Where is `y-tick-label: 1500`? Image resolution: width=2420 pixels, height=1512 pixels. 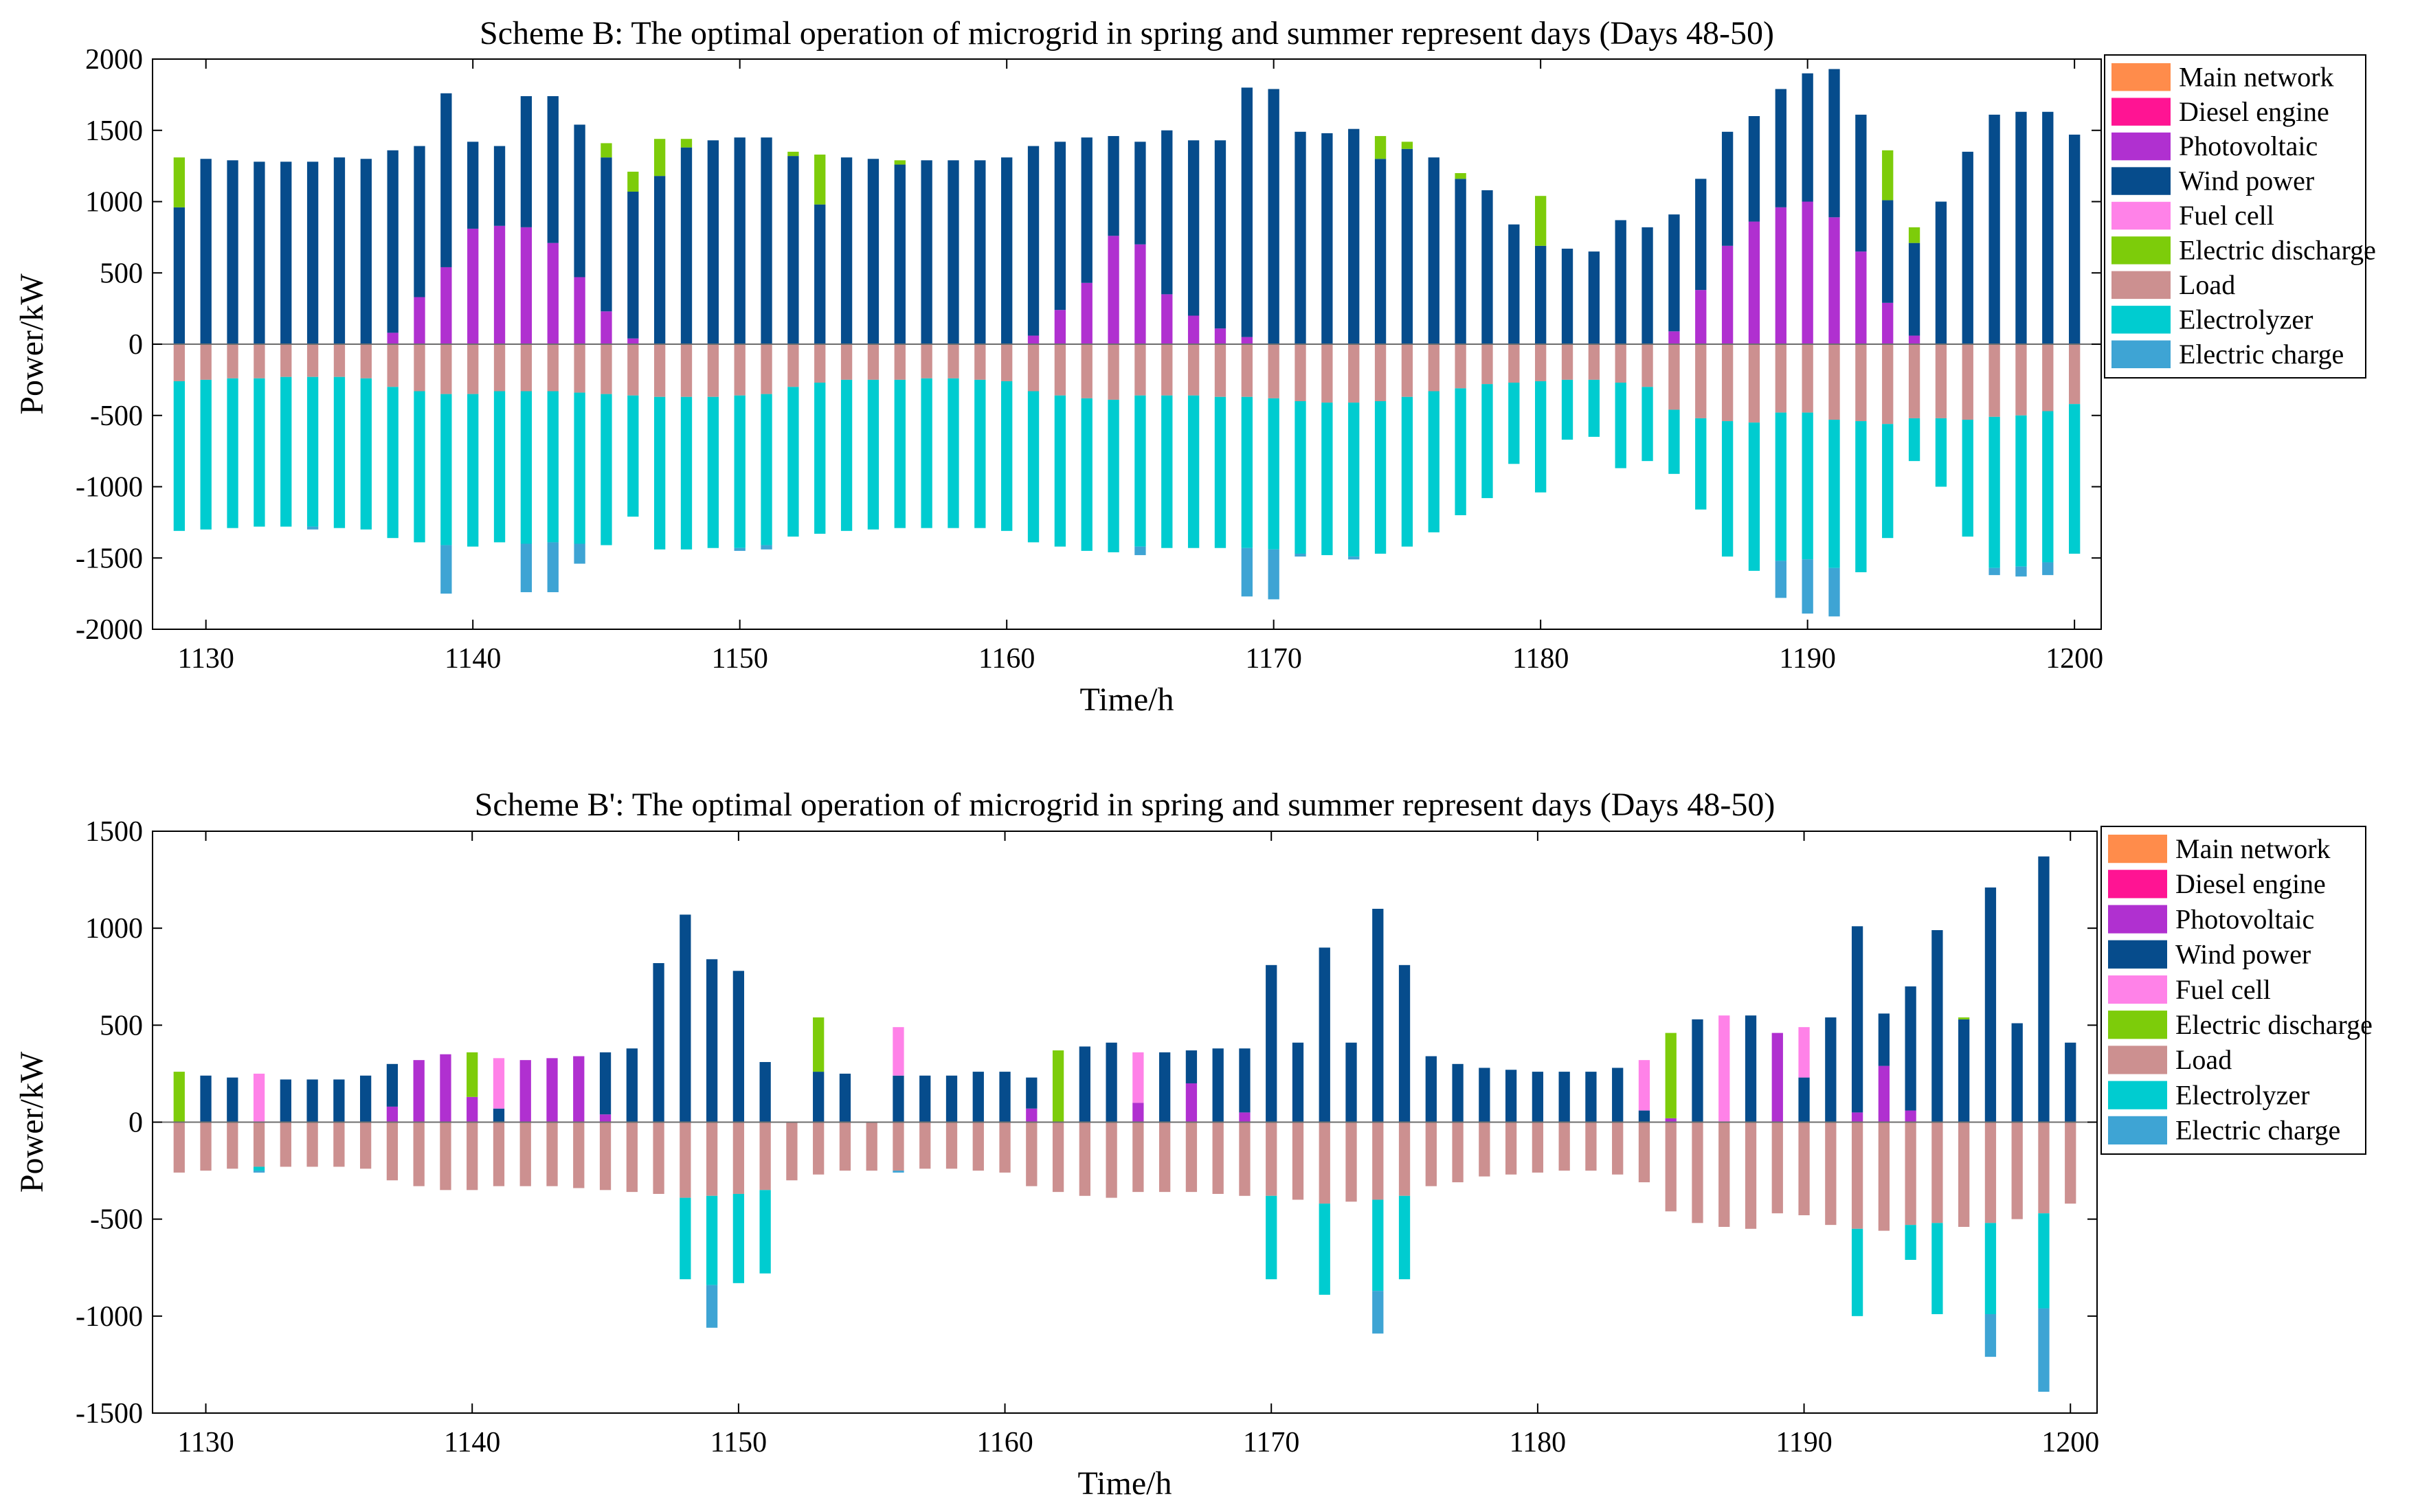
y-tick-label: 1500 is located at coordinates (114, 131).